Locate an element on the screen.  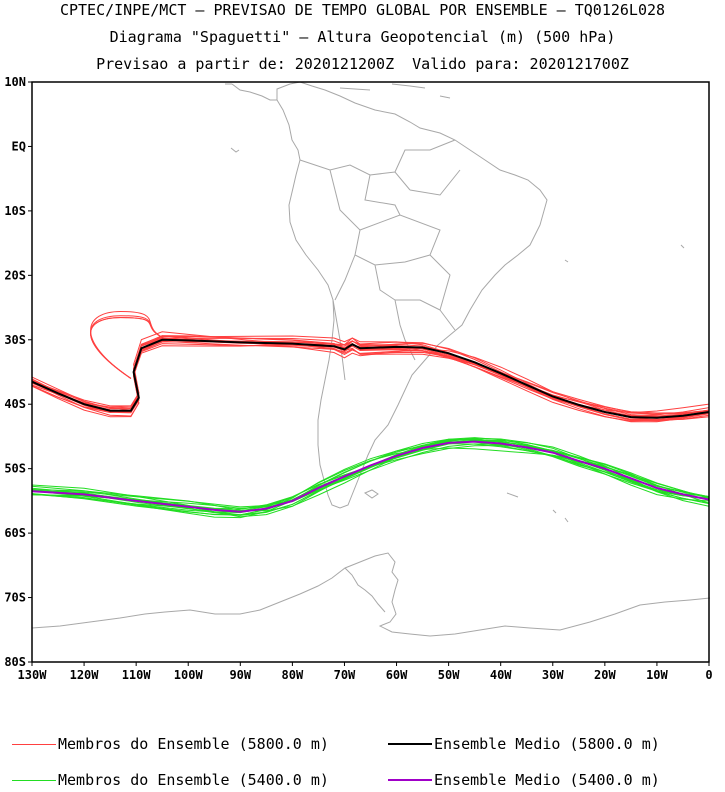
south-georgia-island is located at coordinates (512, 495).